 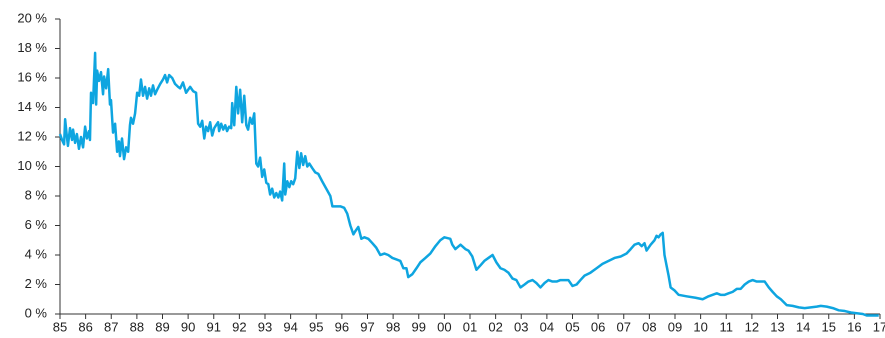 I want to click on x-tick-label: 88, so click(x=137, y=326).